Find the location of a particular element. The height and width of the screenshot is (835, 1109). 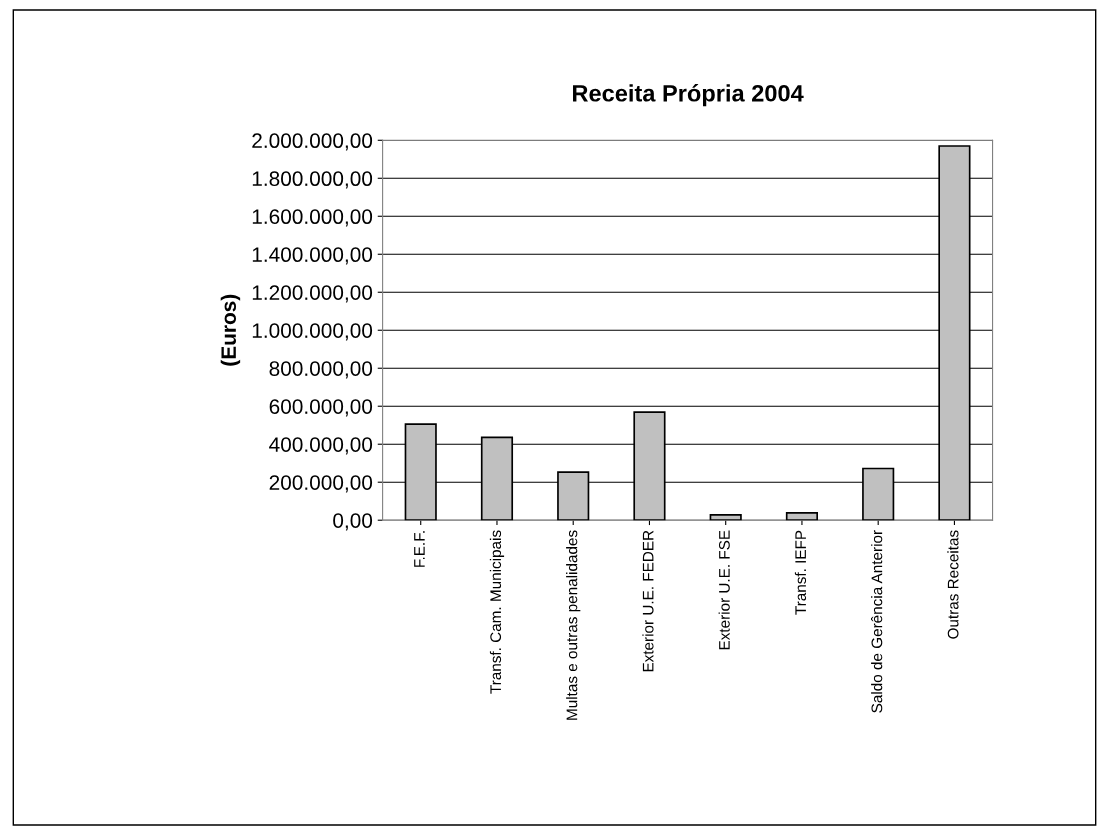

y-tick-label: 800.000,00 is located at coordinates (321, 370).